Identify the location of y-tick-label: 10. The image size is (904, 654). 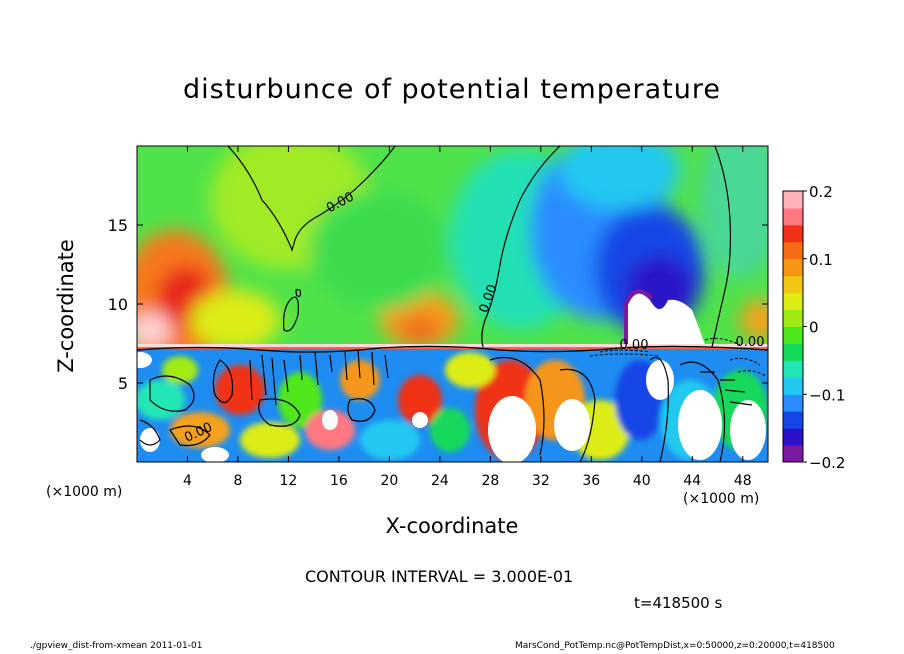
(118, 304).